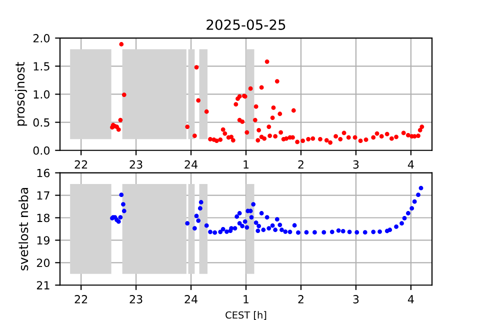 The image size is (480, 320). What do you see at coordinates (41, 122) in the screenshot?
I see `y-tick-label: 0.5` at bounding box center [41, 122].